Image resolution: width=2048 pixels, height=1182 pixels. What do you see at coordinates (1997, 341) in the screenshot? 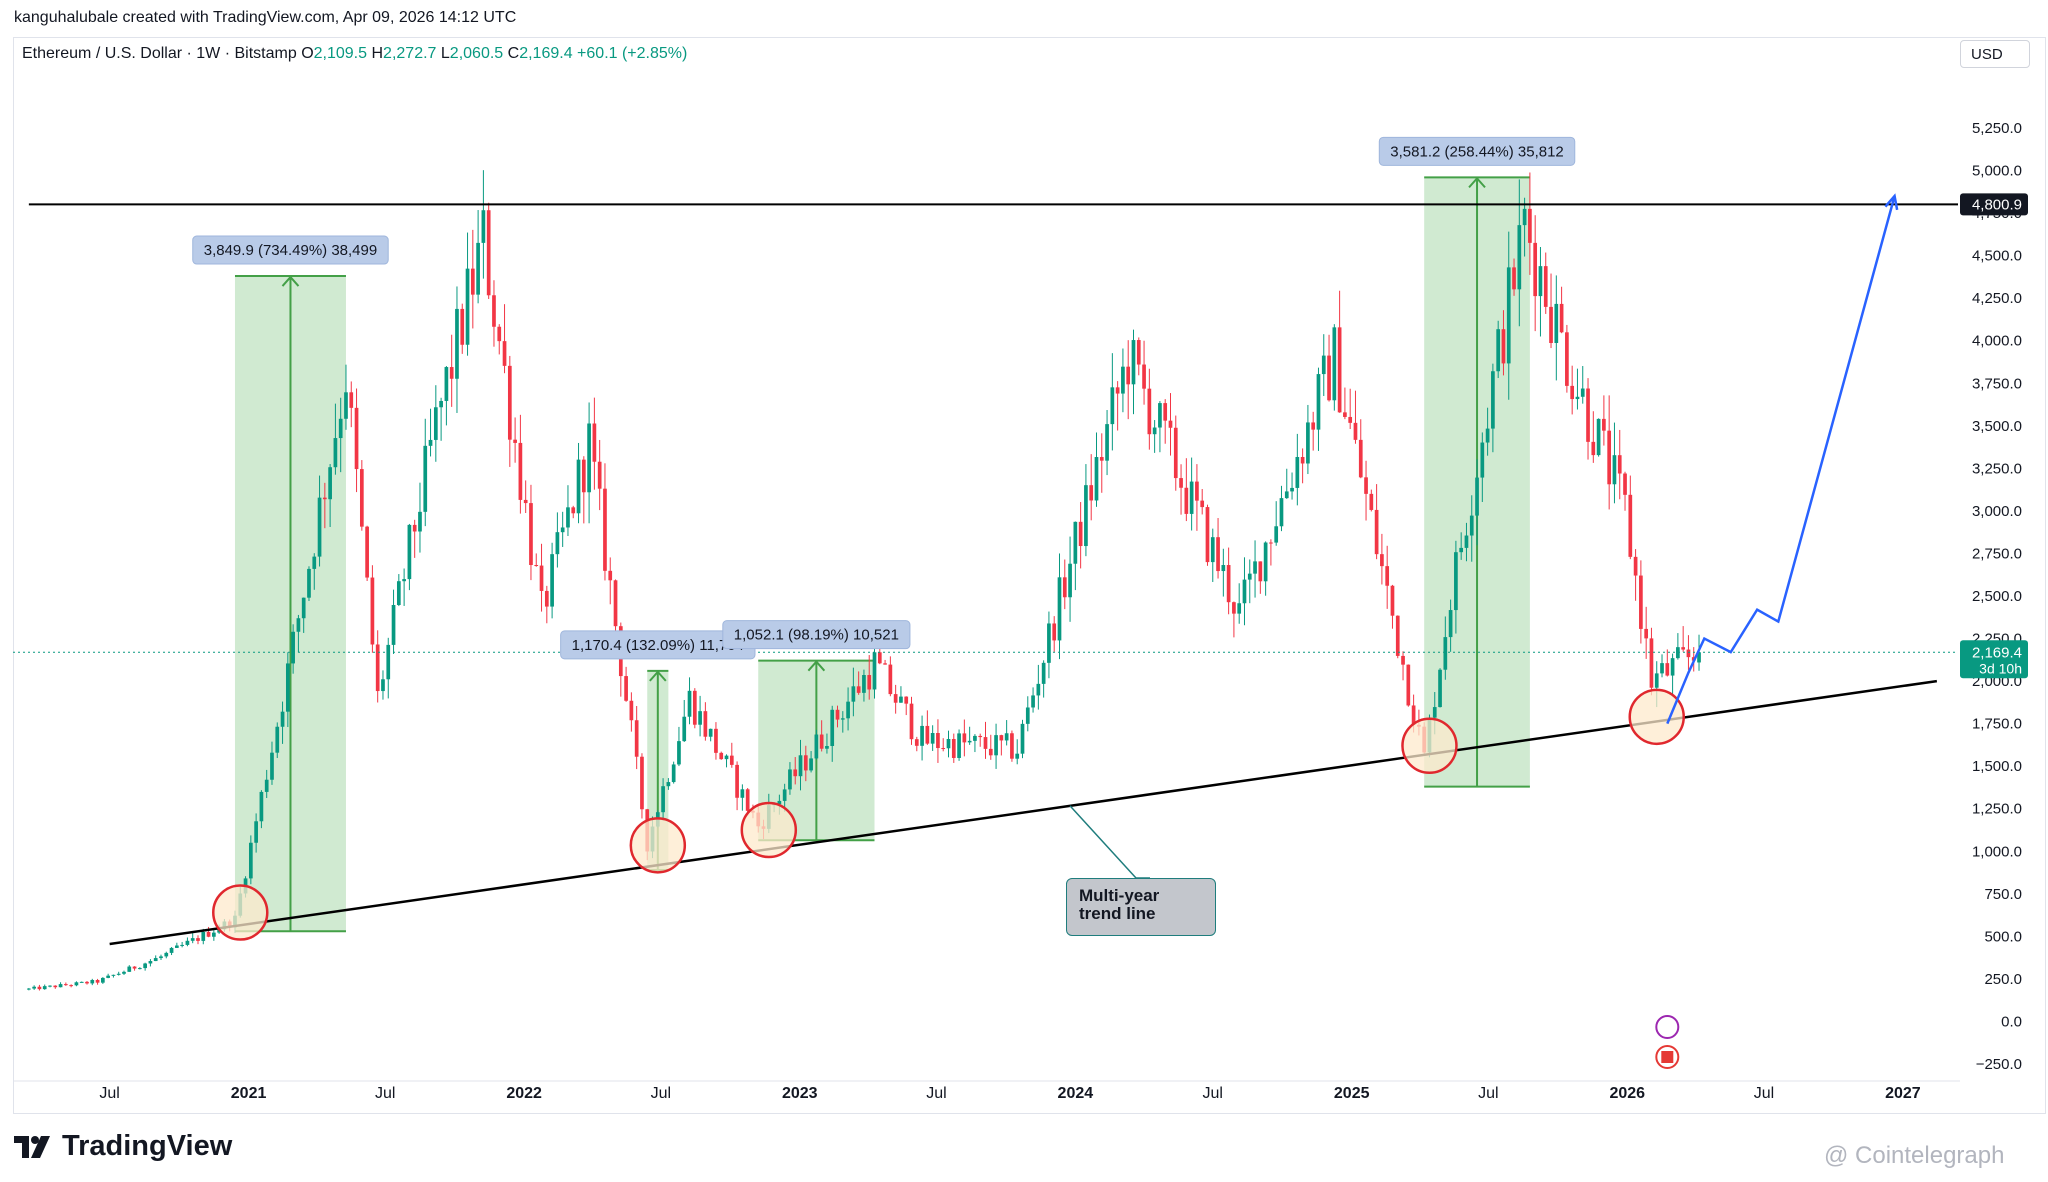
I see `y-tick-label: 4,000.0` at bounding box center [1997, 341].